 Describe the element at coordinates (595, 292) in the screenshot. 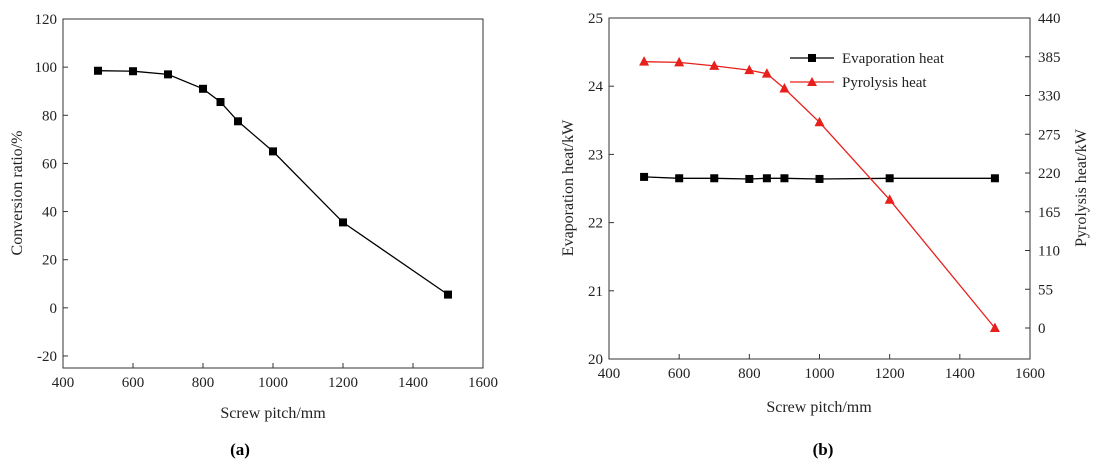

I see `y-tick-label: 21` at that location.